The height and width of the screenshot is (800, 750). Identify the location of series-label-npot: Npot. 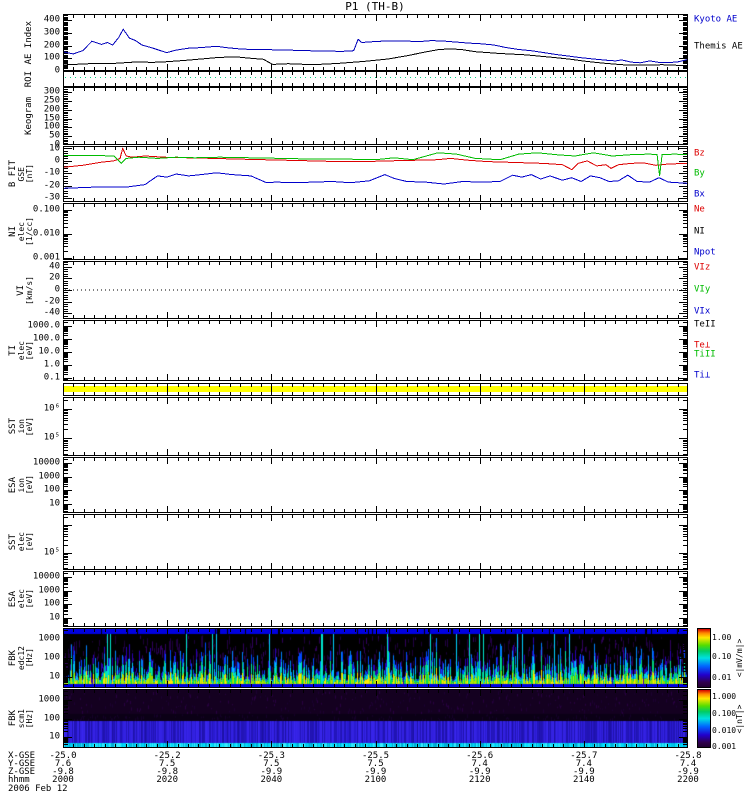
(705, 252).